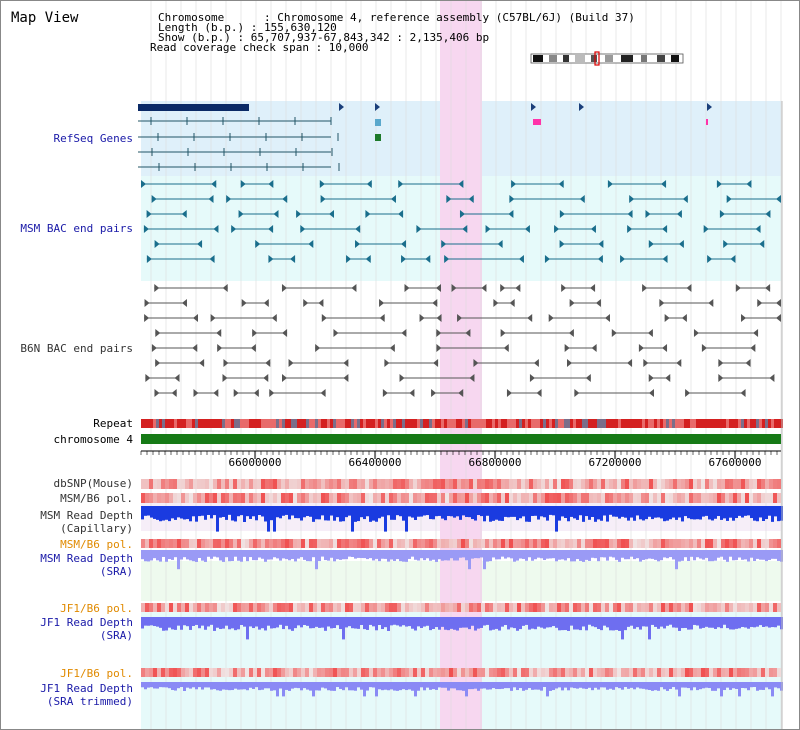 This screenshot has width=800, height=730. I want to click on msm-b6-pol-label: MSM/B6 pol., so click(96, 498).